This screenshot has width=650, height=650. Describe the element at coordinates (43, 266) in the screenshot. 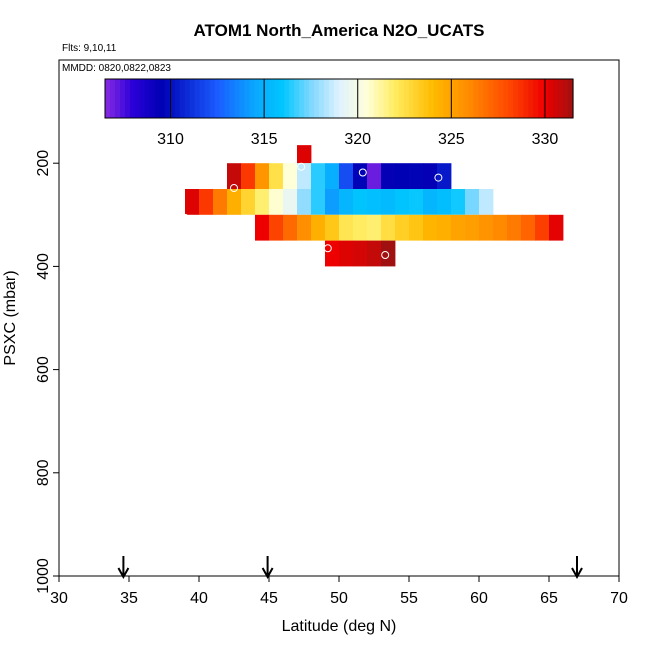

I see `y-tick-label: 400` at that location.